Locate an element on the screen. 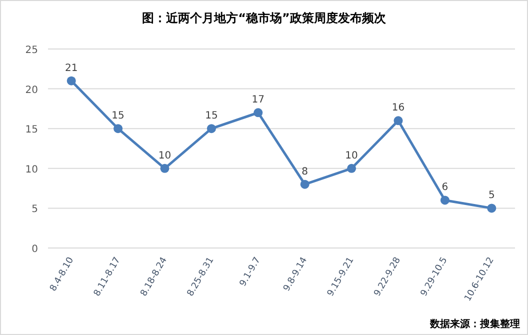 The height and width of the screenshot is (335, 528). data-label: 21 is located at coordinates (71, 68).